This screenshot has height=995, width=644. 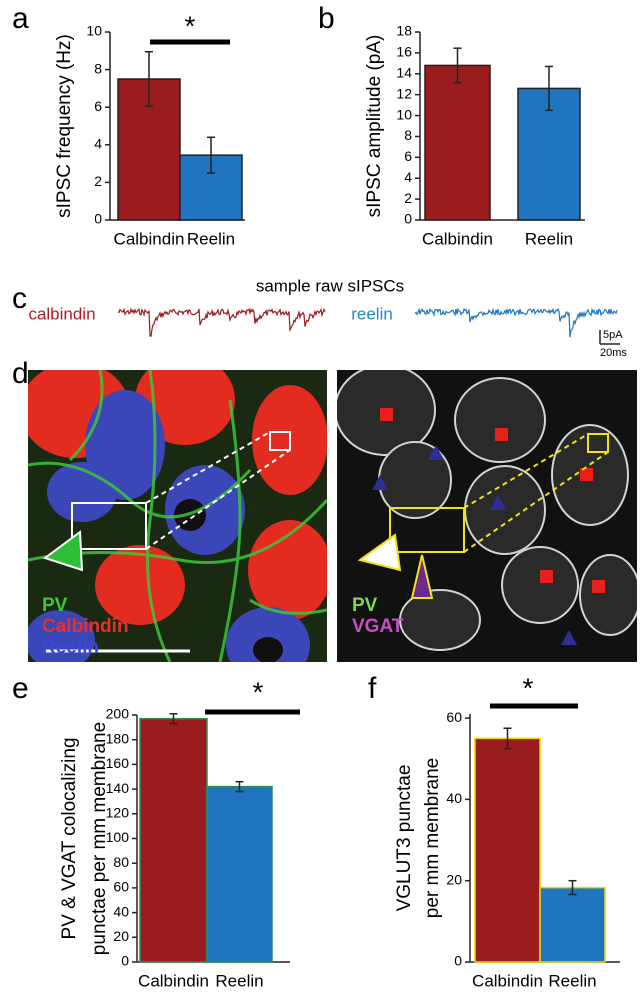 I want to click on panel-letter: c, so click(x=19, y=298).